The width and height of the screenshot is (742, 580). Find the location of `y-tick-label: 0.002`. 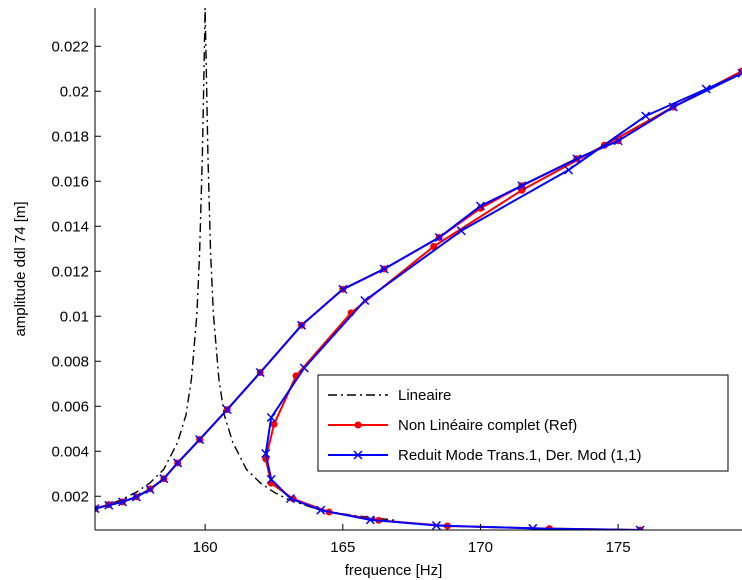

y-tick-label: 0.002 is located at coordinates (70, 496).